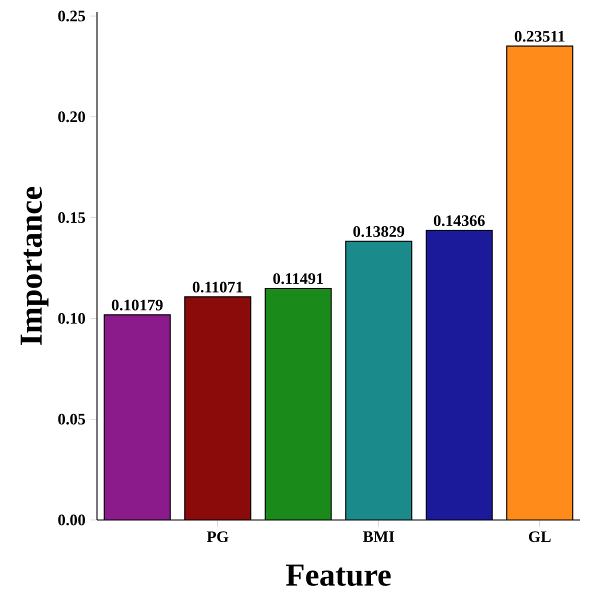 This screenshot has width=600, height=615. I want to click on x-tick-label: BMI, so click(378, 536).